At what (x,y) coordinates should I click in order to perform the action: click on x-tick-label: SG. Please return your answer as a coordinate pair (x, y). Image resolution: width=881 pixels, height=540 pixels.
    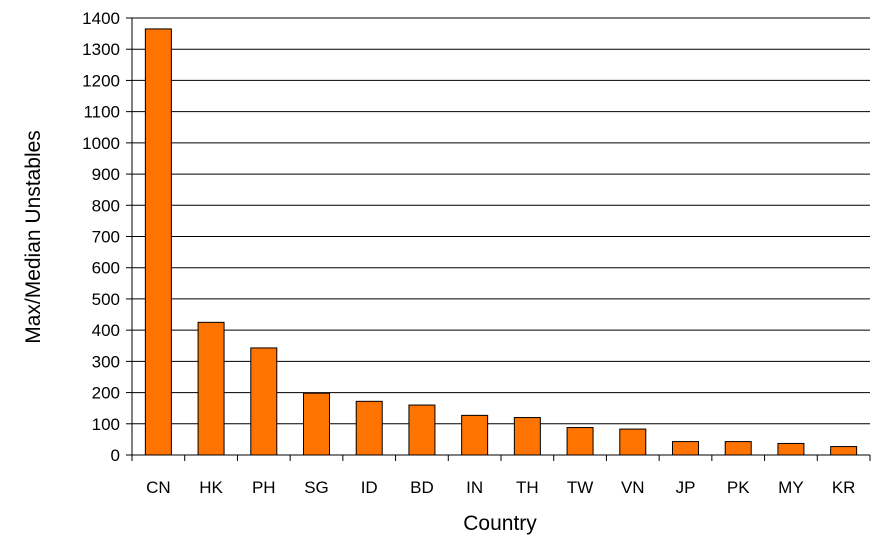
    Looking at the image, I should click on (316, 487).